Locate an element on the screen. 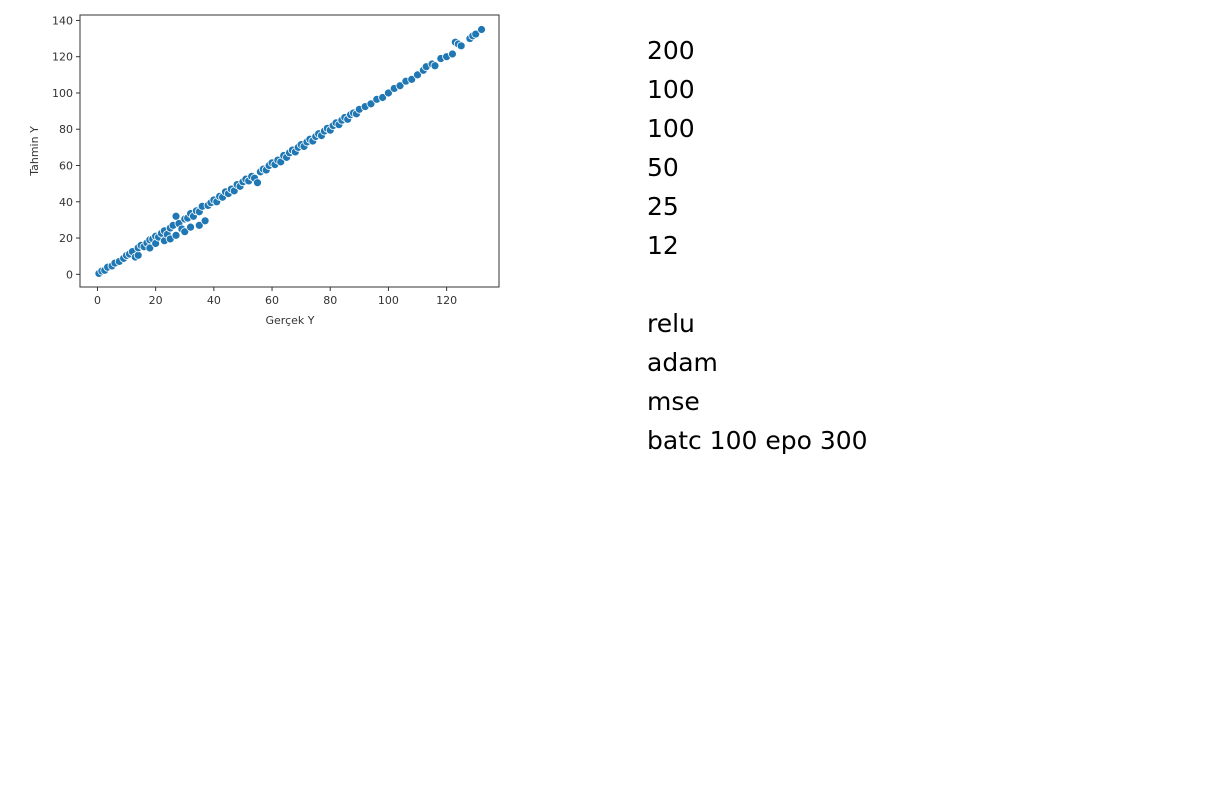 This screenshot has height=808, width=1210. y-tick-label: 0 is located at coordinates (69, 274).